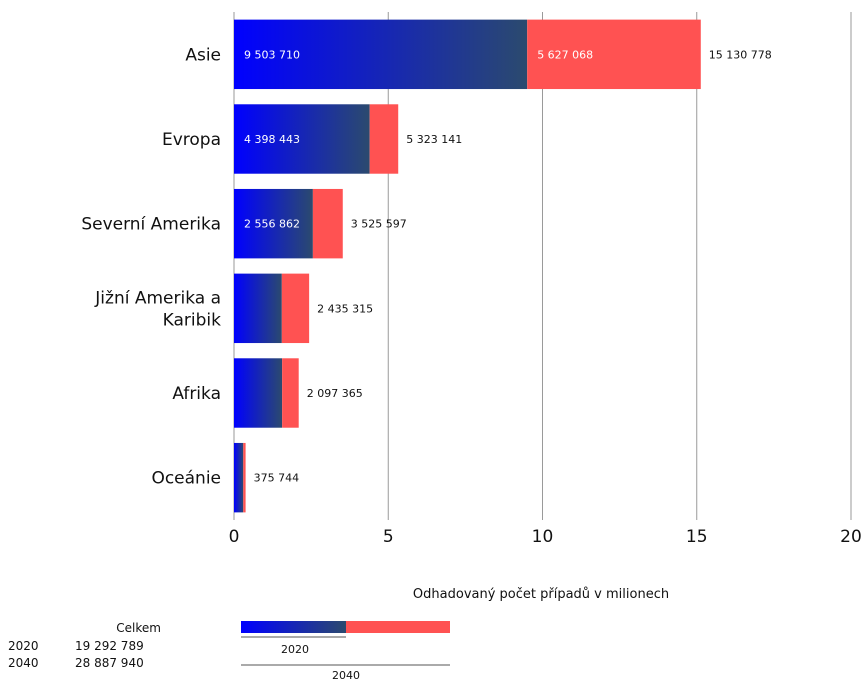  I want to click on legend-bar-increase, so click(398, 627).